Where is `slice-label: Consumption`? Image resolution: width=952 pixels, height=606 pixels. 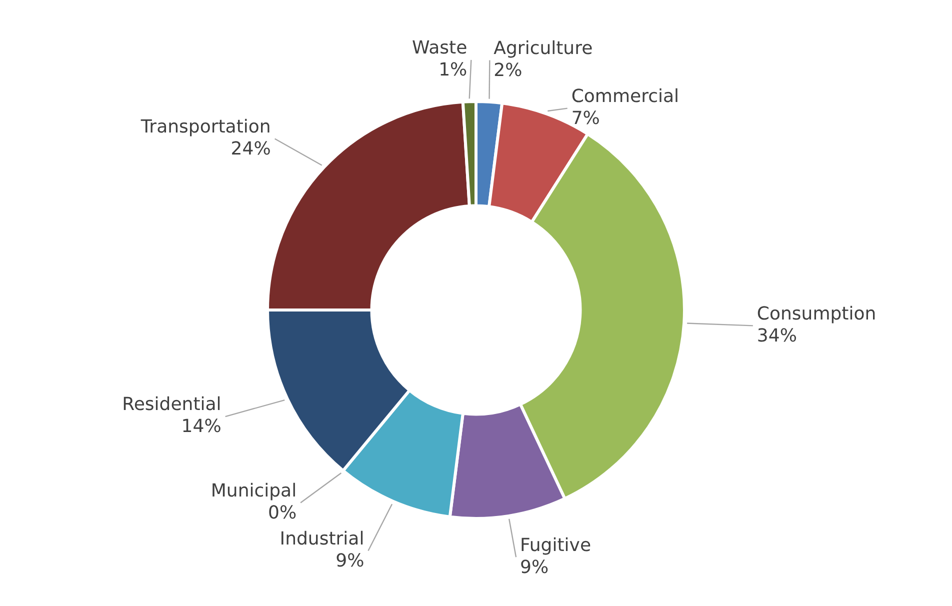
slice-label: Consumption is located at coordinates (816, 313).